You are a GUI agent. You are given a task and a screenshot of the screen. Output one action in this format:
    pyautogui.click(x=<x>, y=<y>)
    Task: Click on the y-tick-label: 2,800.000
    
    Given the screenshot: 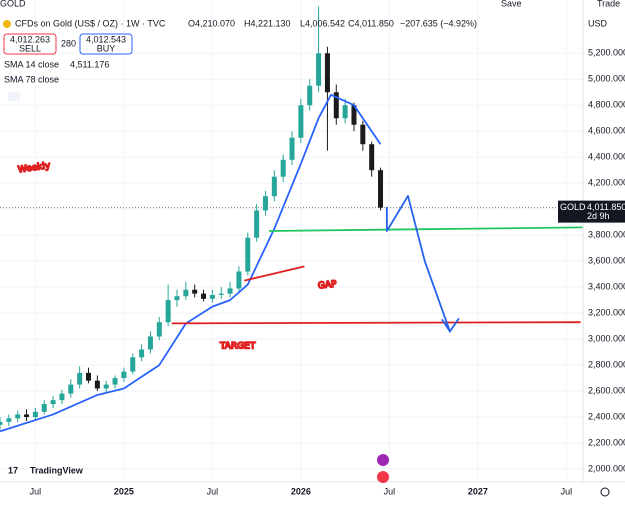 What is the action you would take?
    pyautogui.click(x=606, y=364)
    